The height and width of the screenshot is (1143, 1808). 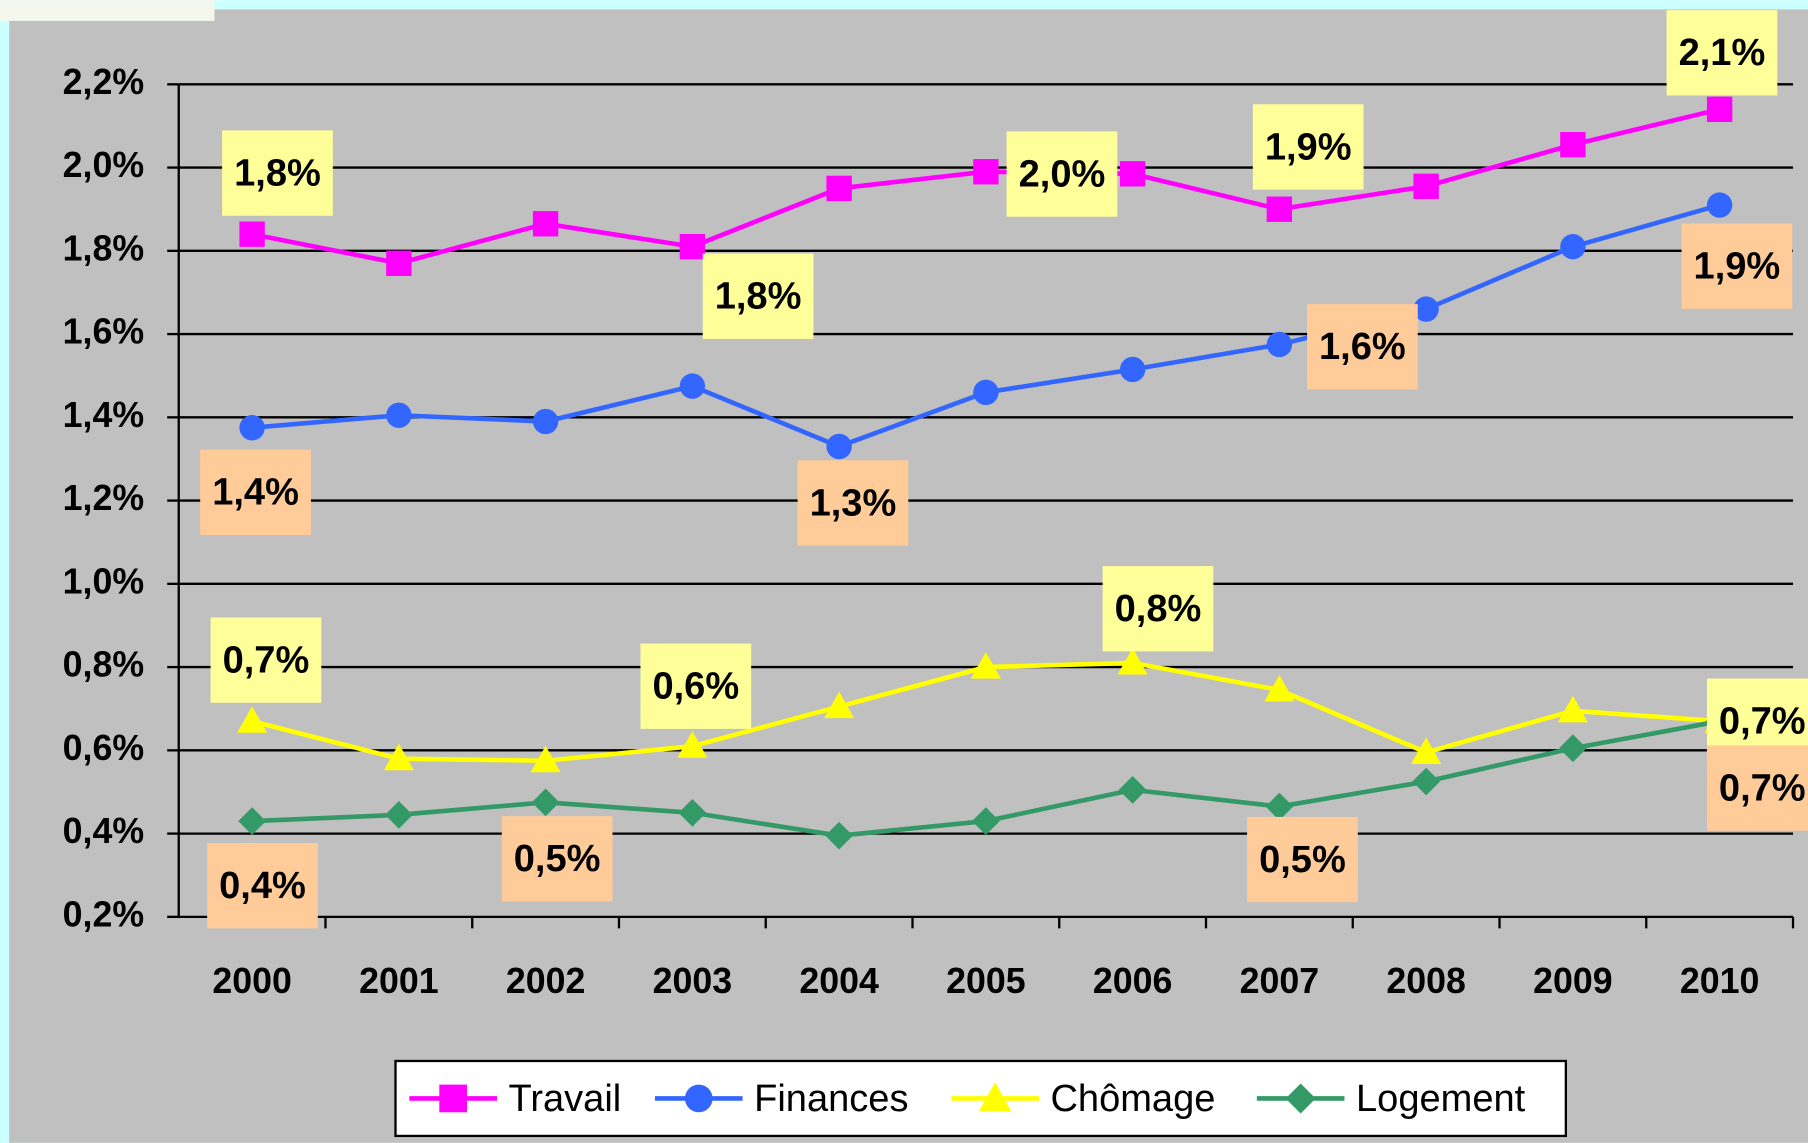 I want to click on data-label: 0,4%, so click(x=262, y=886).